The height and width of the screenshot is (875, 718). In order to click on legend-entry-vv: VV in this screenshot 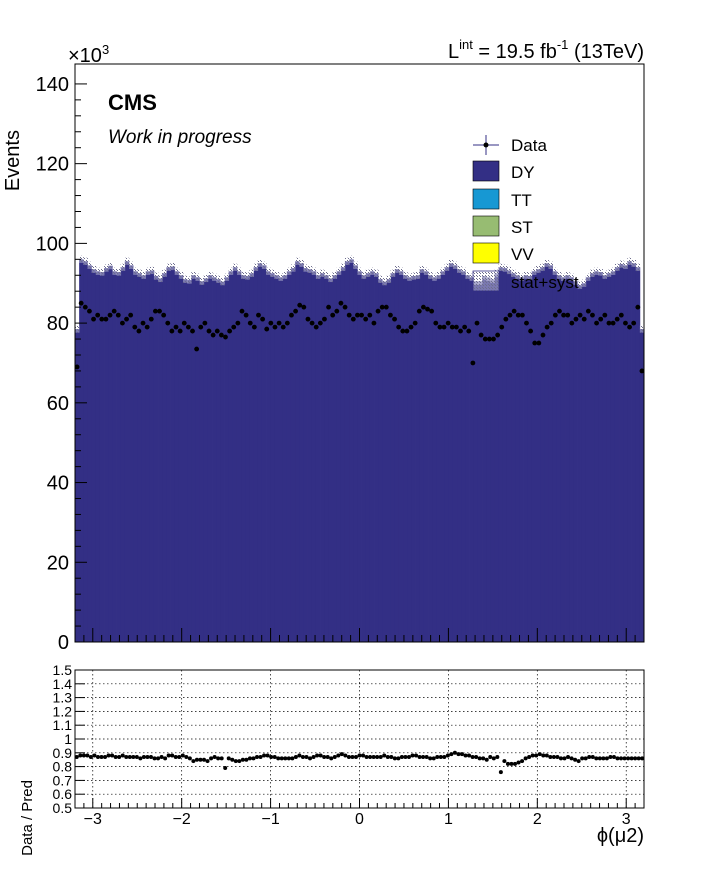, I will do `click(503, 253)`.